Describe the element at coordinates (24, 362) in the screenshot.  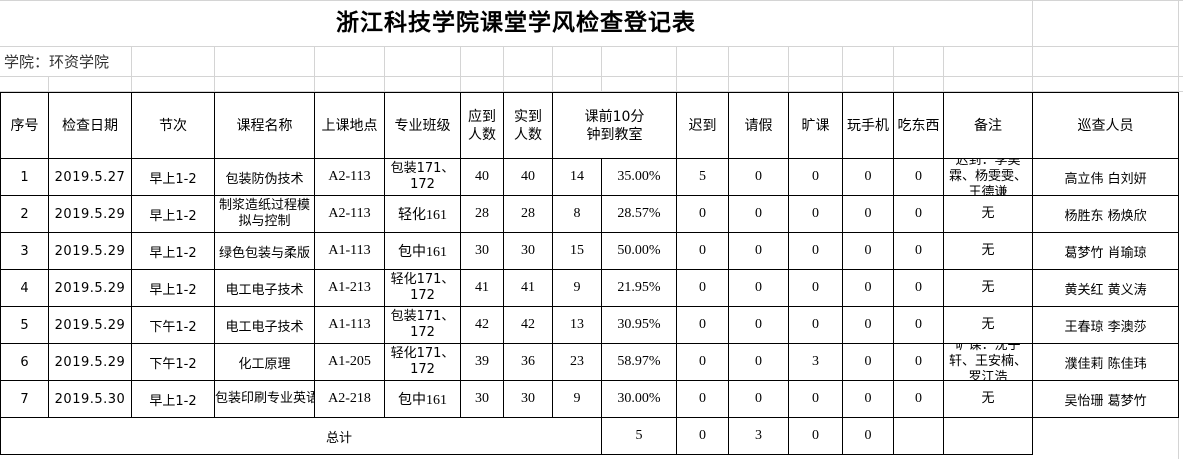
I see `row-number: 6` at that location.